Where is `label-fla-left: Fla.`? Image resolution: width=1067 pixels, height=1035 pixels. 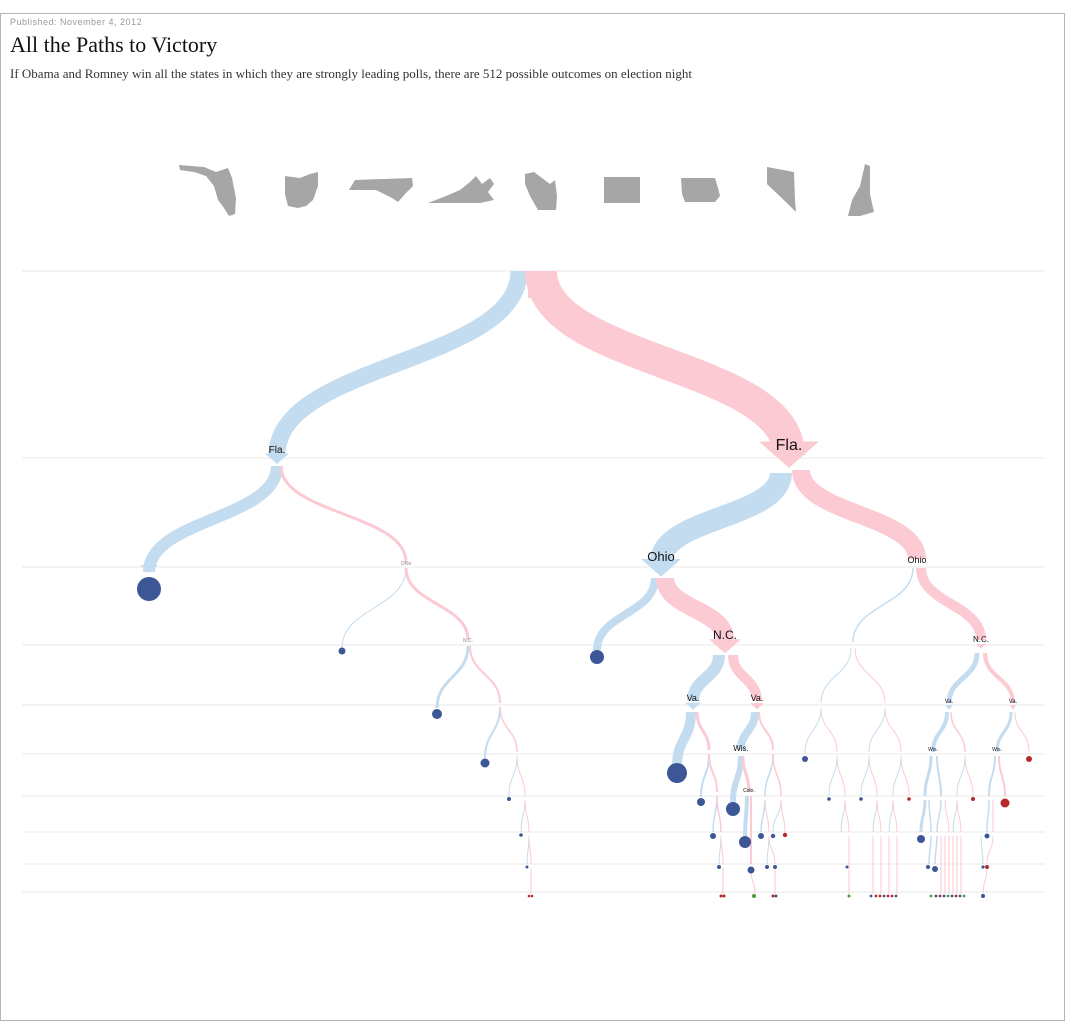
label-fla-left: Fla. is located at coordinates (277, 450).